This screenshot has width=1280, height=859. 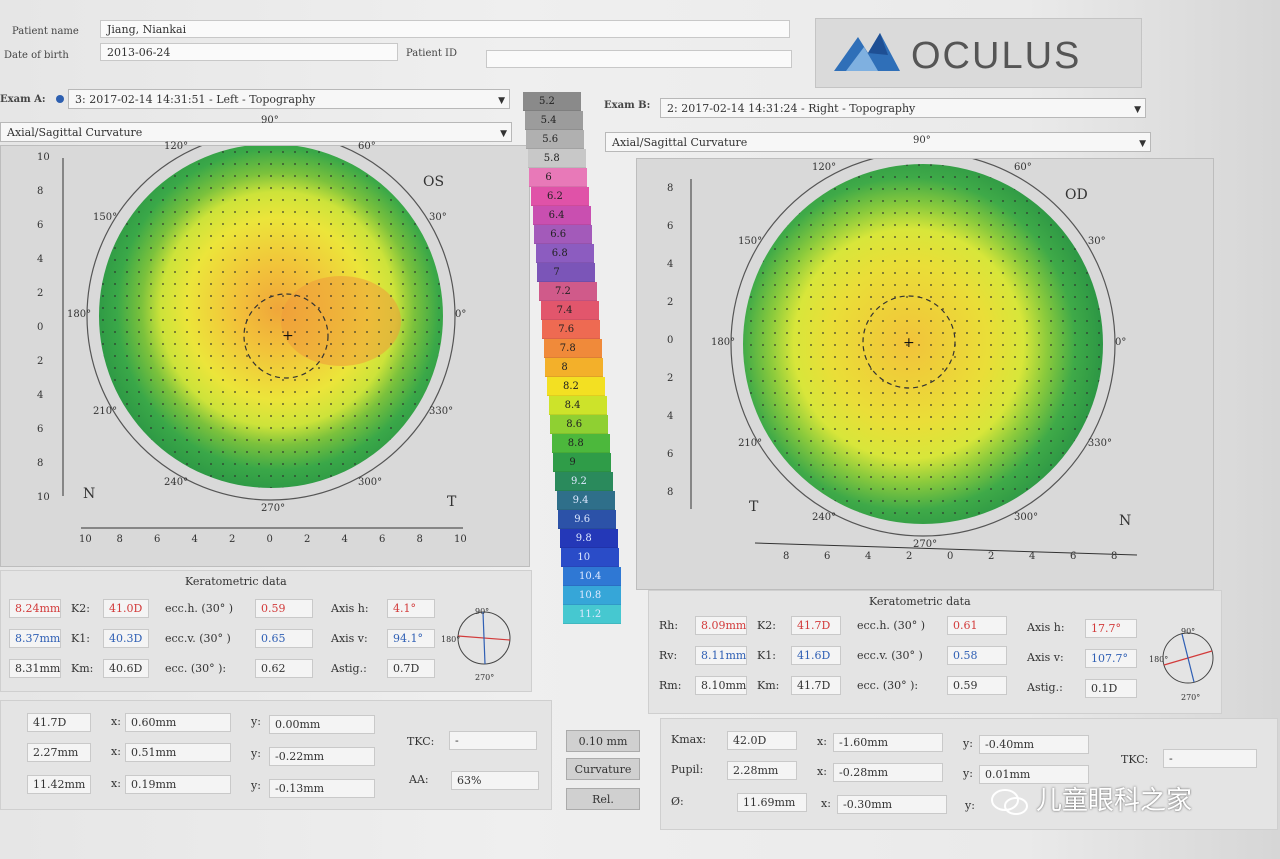 I want to click on diameter-x-label-left: x:, so click(x=116, y=783).